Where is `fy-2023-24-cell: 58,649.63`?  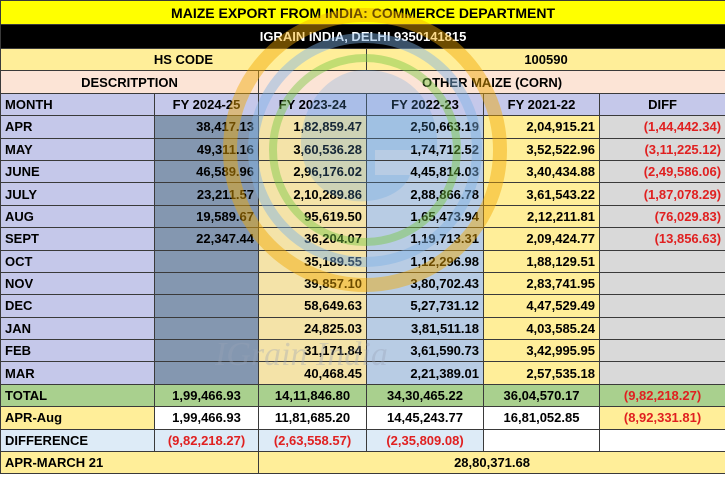
fy-2023-24-cell: 58,649.63 is located at coordinates (312, 306).